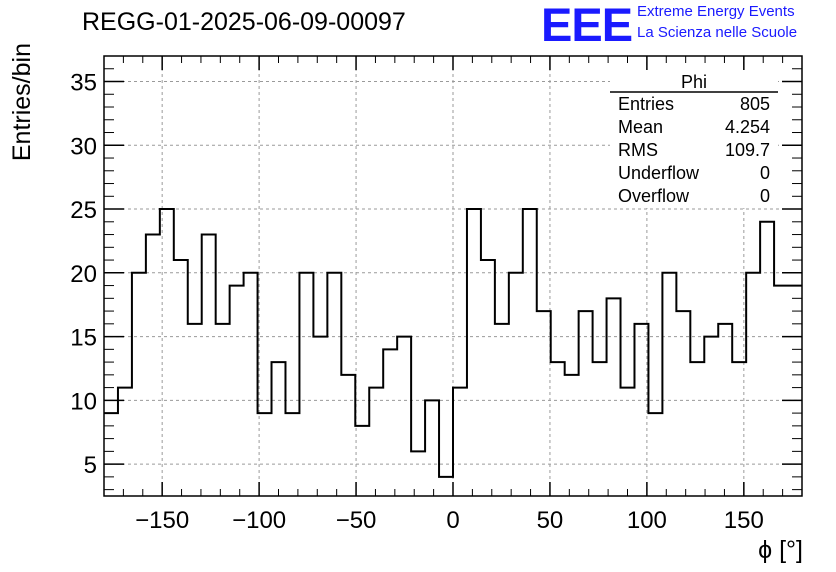  What do you see at coordinates (716, 11) in the screenshot?
I see `logo-subtitle-1: Extreme Energy Events` at bounding box center [716, 11].